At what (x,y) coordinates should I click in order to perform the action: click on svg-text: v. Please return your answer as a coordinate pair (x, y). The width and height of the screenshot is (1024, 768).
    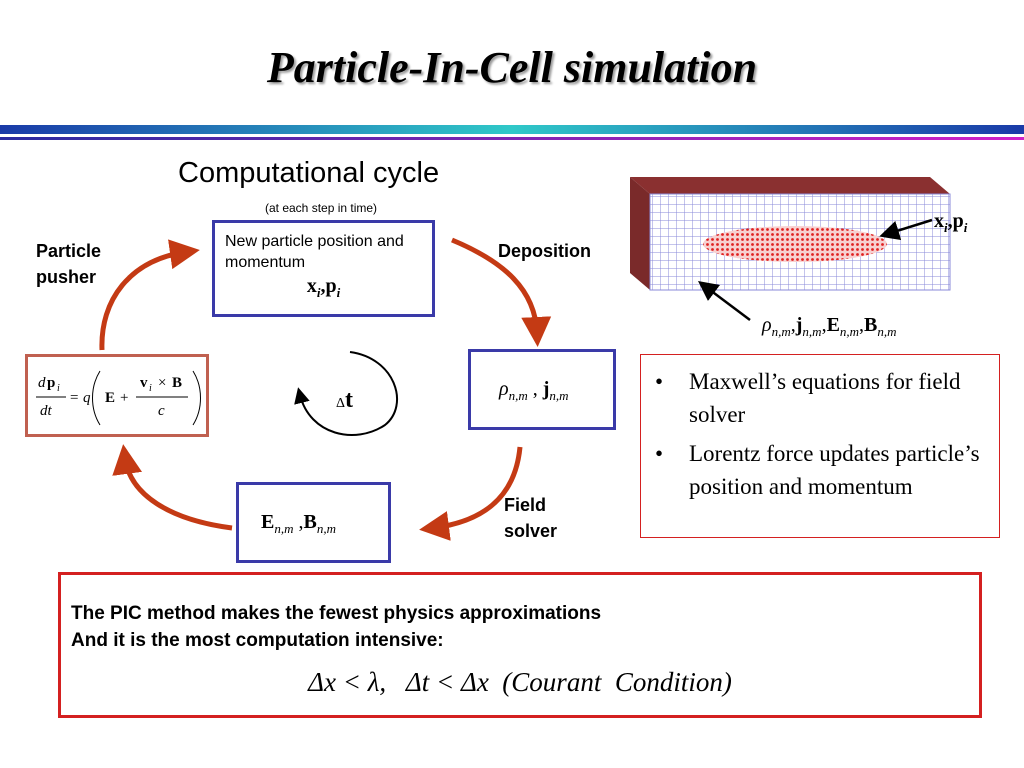
    Looking at the image, I should click on (144, 383).